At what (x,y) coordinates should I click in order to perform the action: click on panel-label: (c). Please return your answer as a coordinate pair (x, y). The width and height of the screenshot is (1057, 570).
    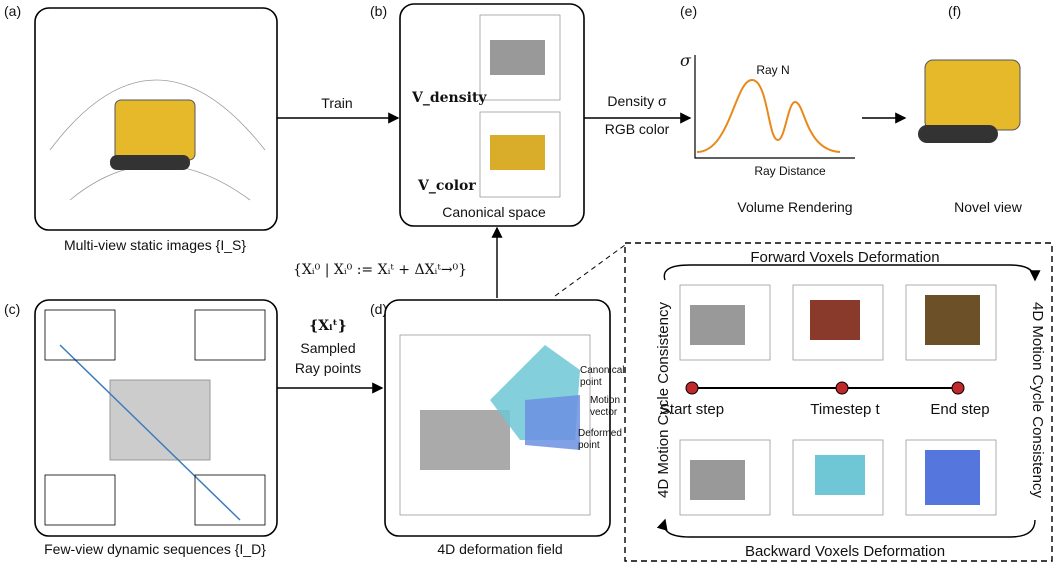
    Looking at the image, I should click on (12, 309).